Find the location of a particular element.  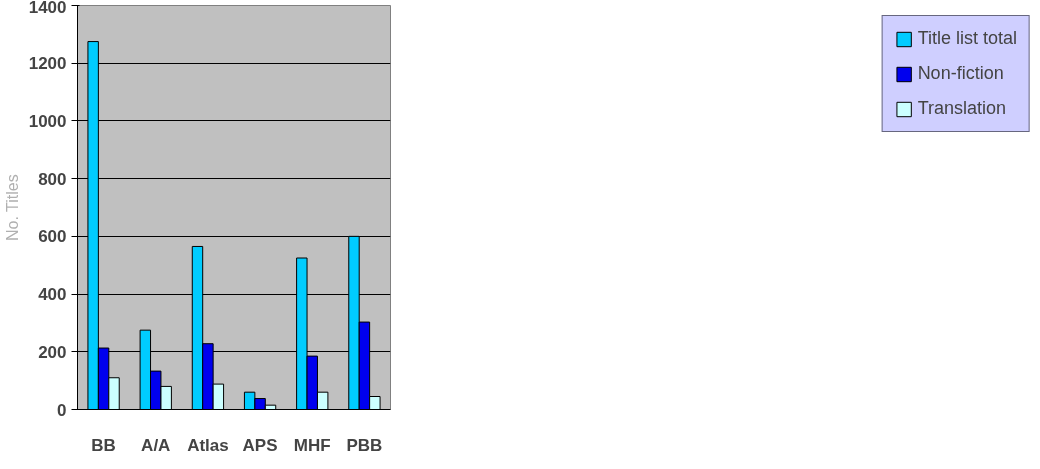

y-tick-label: 200 is located at coordinates (52, 352).